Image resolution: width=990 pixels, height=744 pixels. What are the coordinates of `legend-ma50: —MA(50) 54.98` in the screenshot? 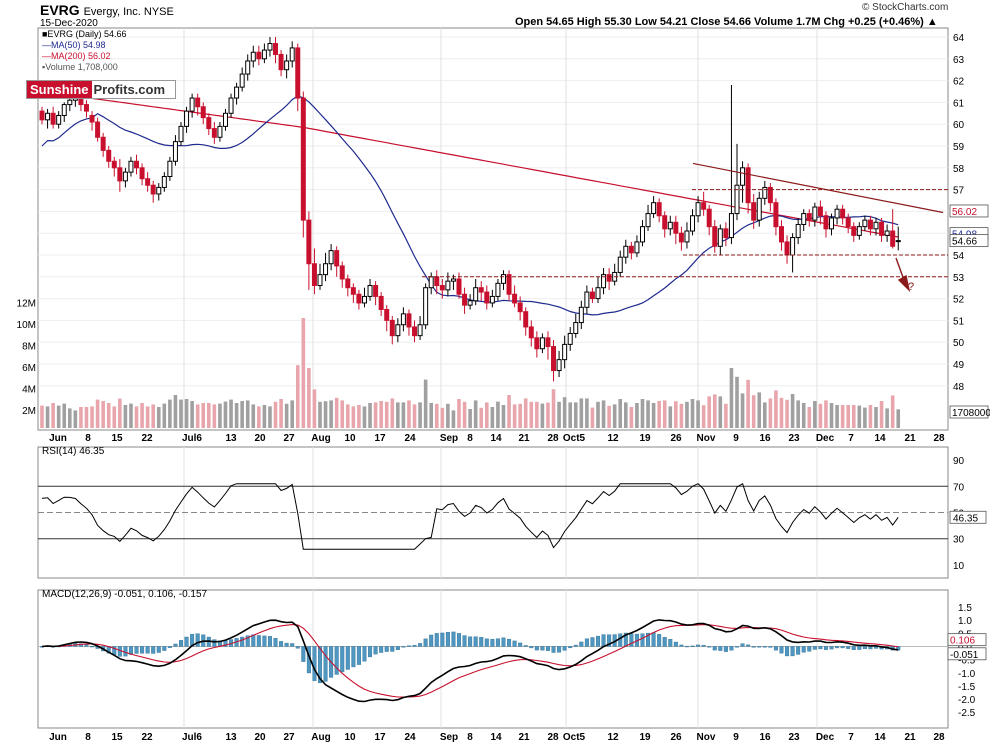 It's located at (74, 45).